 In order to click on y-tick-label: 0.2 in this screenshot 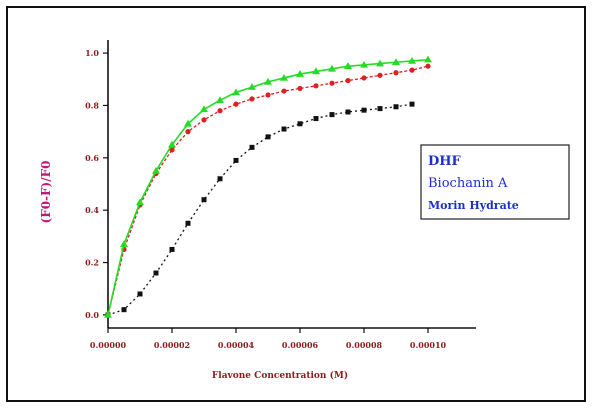, I will do `click(92, 263)`.